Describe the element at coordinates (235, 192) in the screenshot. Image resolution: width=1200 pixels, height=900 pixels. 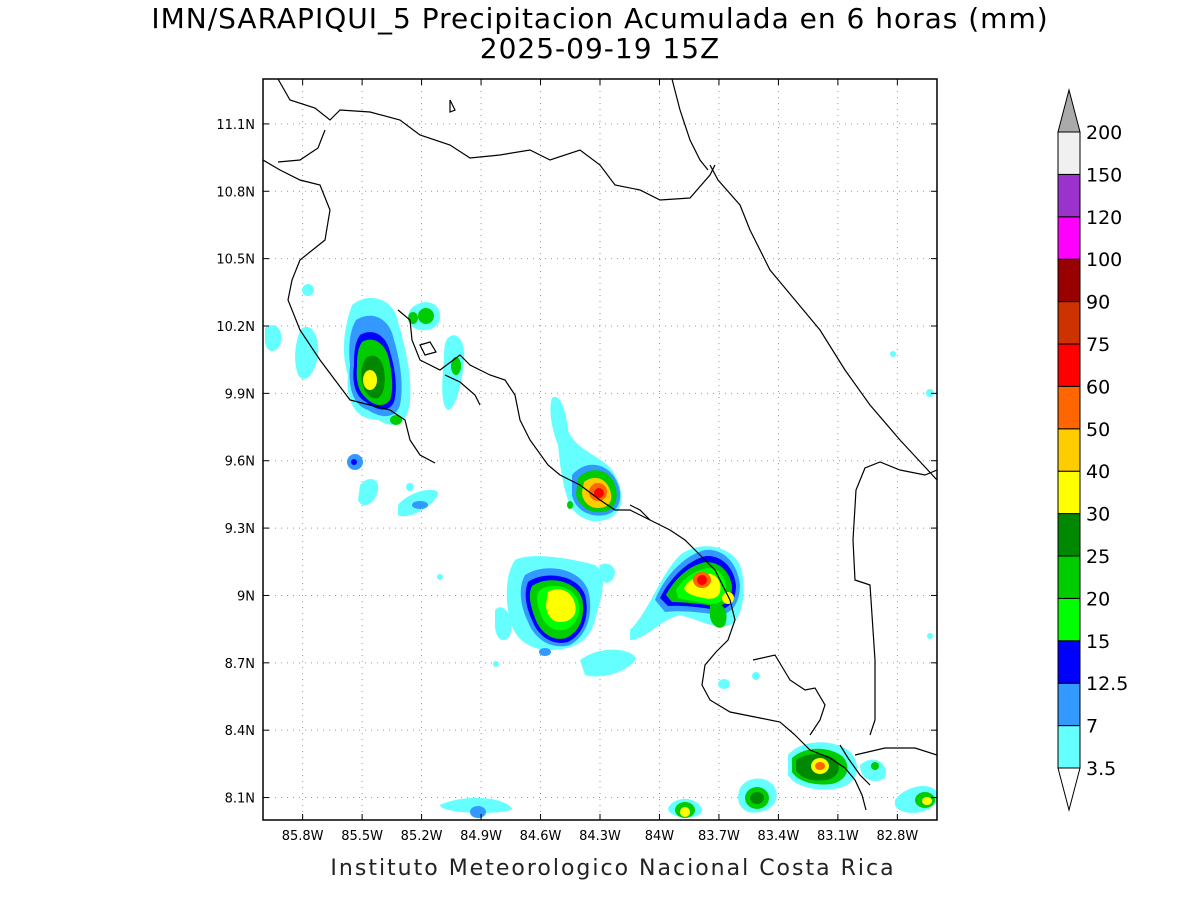
I see `lat-tick-label: 10.8N` at that location.